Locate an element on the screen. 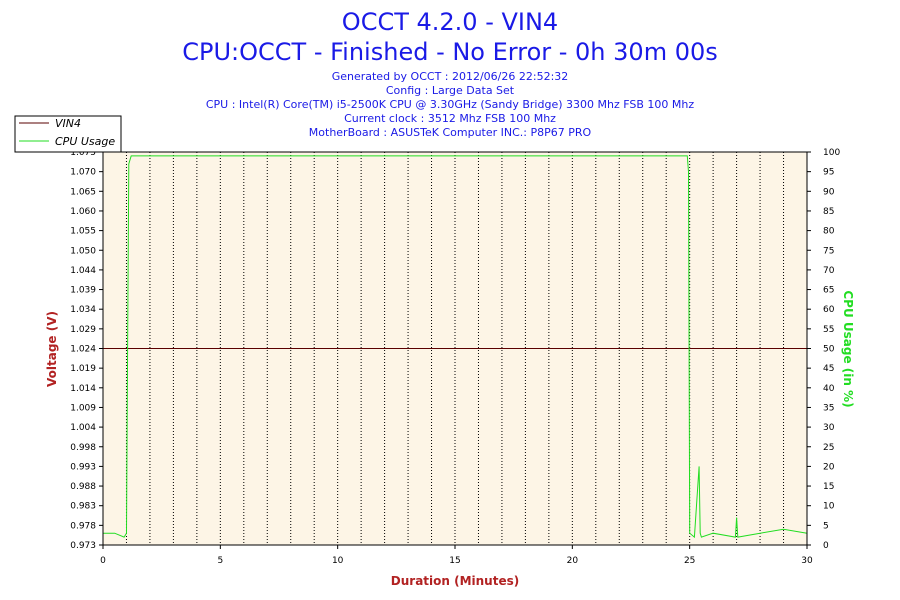 The width and height of the screenshot is (900, 600). y2-tick-label: 60 is located at coordinates (829, 310).